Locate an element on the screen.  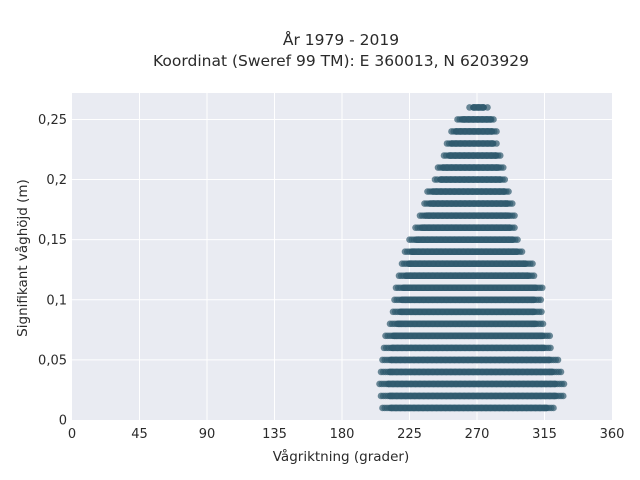
x-tick-label: 360 is located at coordinates (612, 434).